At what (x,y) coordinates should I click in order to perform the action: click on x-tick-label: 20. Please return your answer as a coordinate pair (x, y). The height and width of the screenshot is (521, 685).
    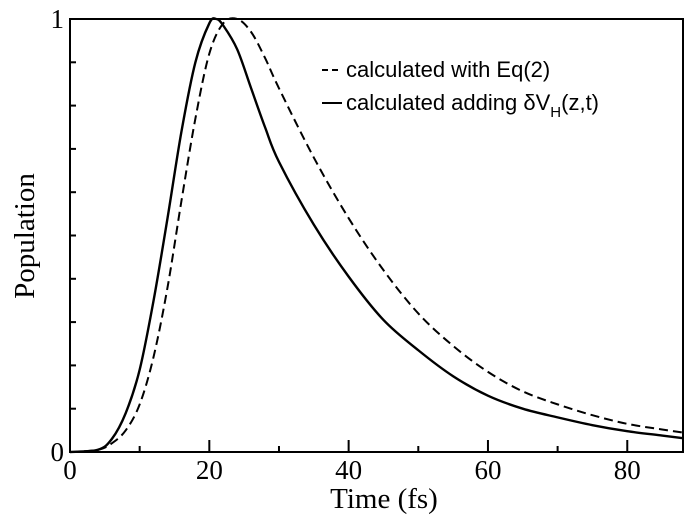
    Looking at the image, I should click on (209, 470).